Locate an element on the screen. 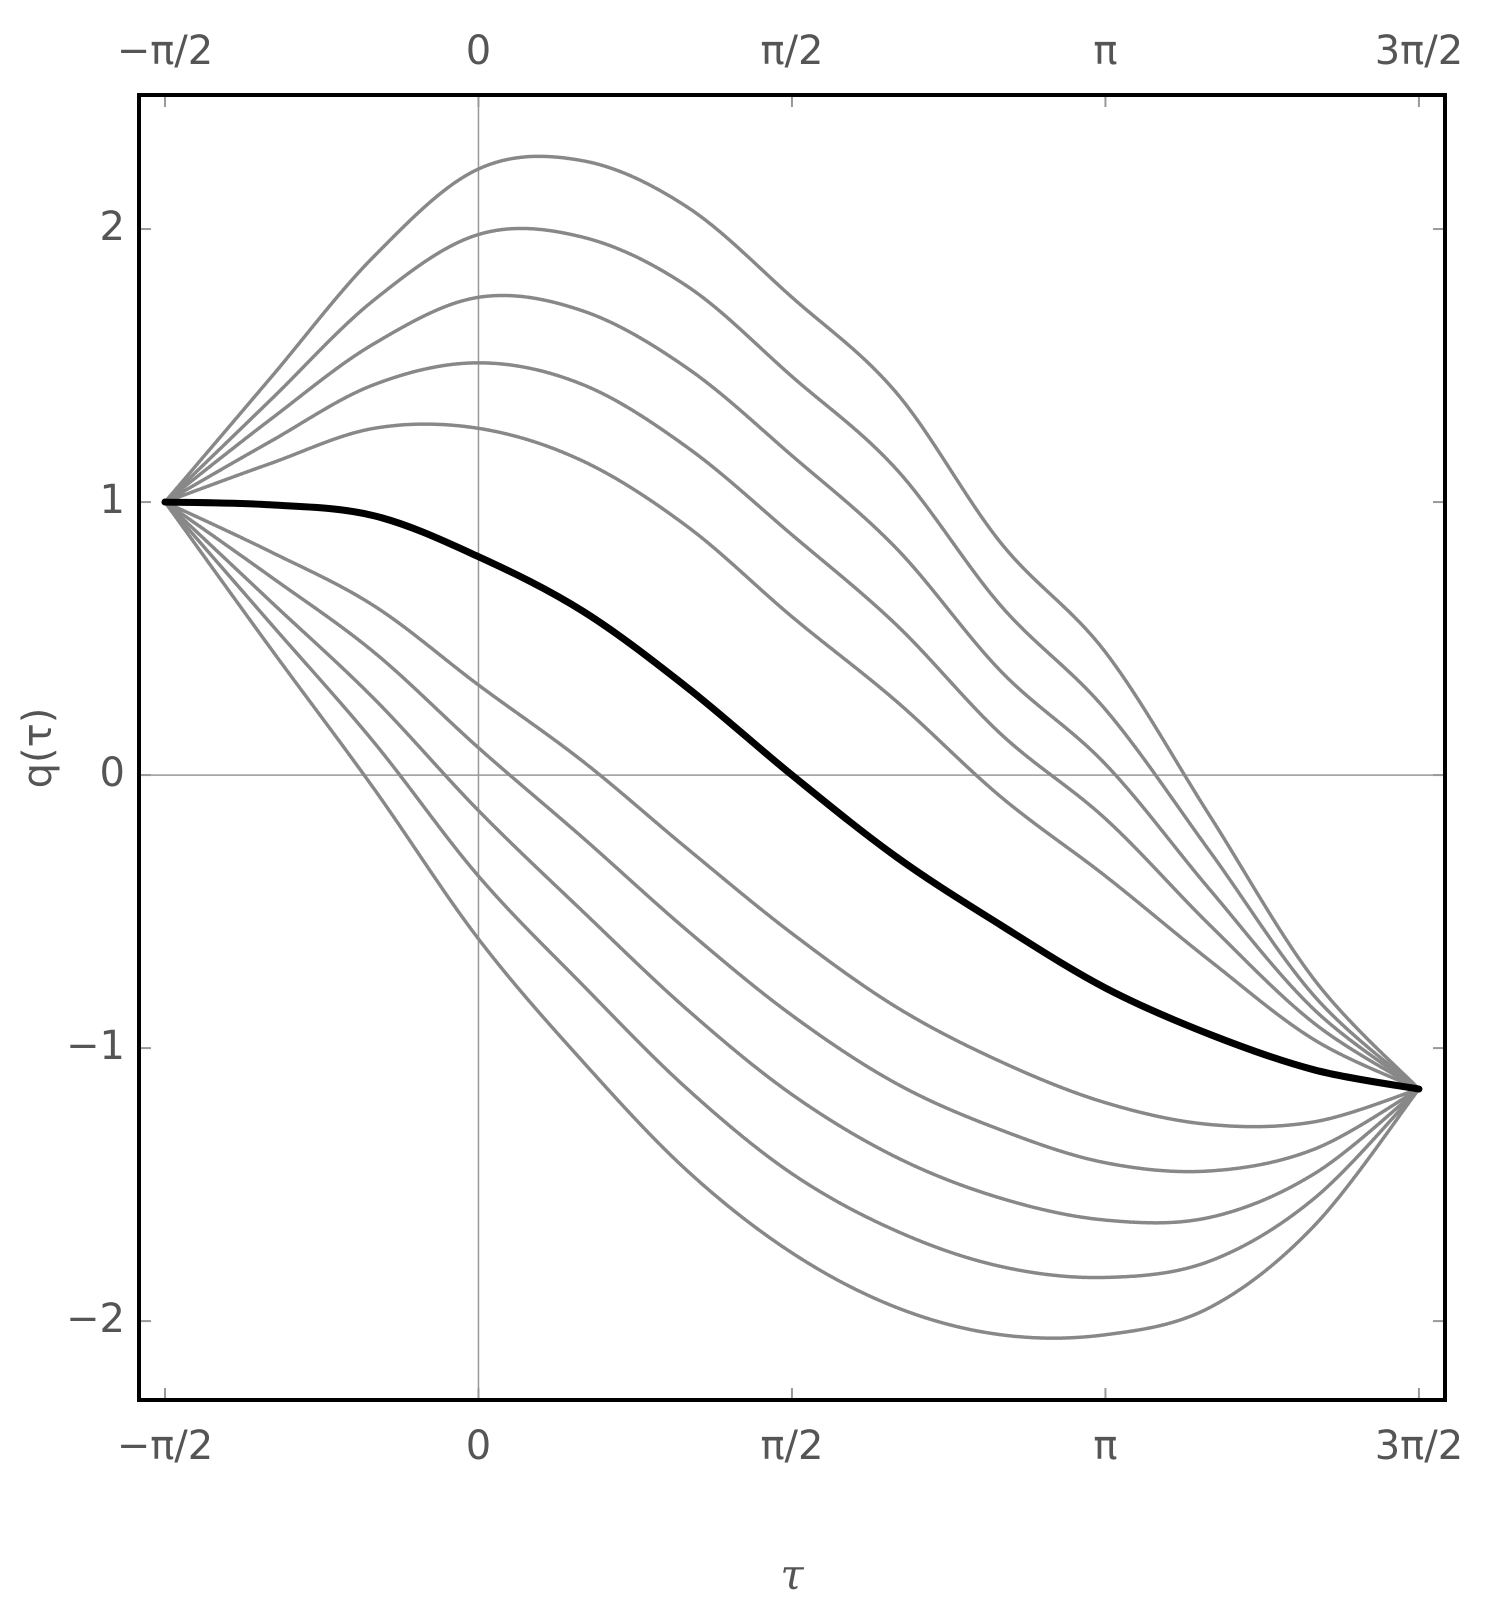 The image size is (1500, 1618). x-tick-label-top: π/2 is located at coordinates (791, 51).